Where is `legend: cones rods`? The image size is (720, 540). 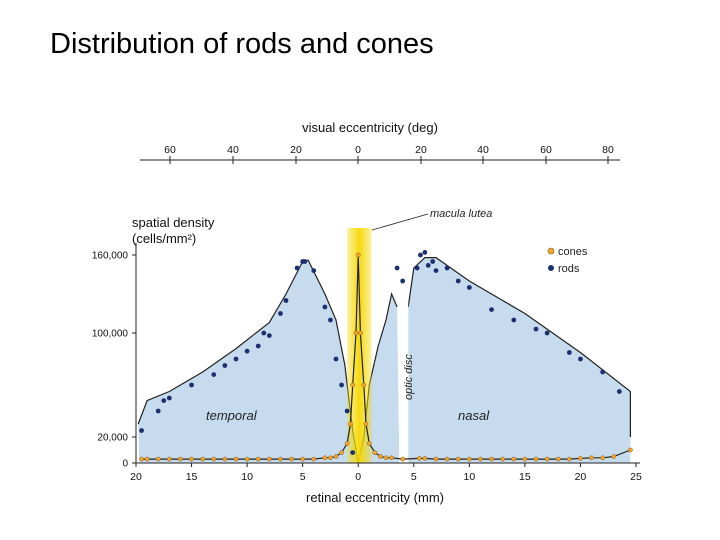
legend: cones rods is located at coordinates (567, 260).